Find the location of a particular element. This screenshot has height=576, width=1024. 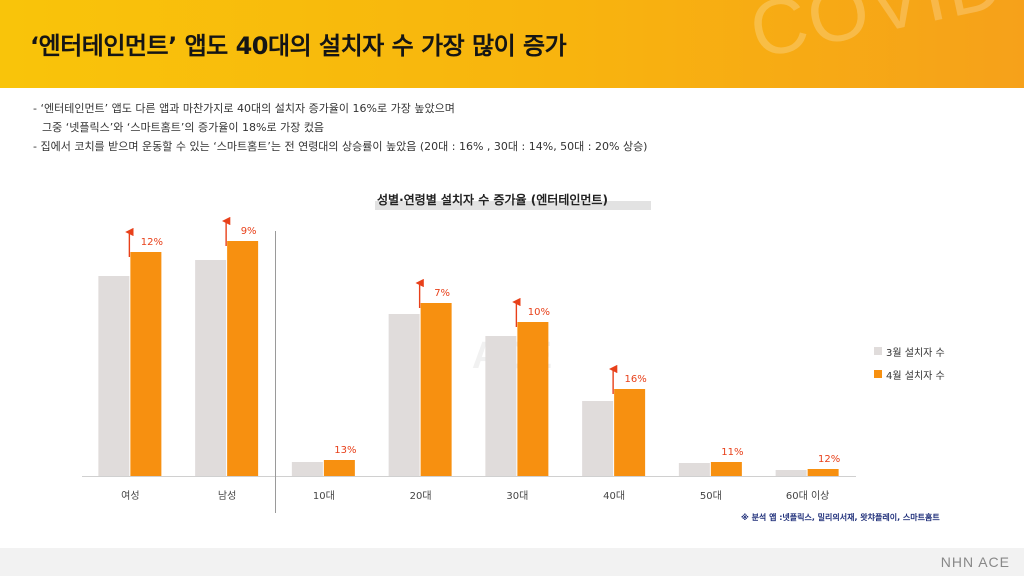

footer-bar: NHN ACE is located at coordinates (512, 562).